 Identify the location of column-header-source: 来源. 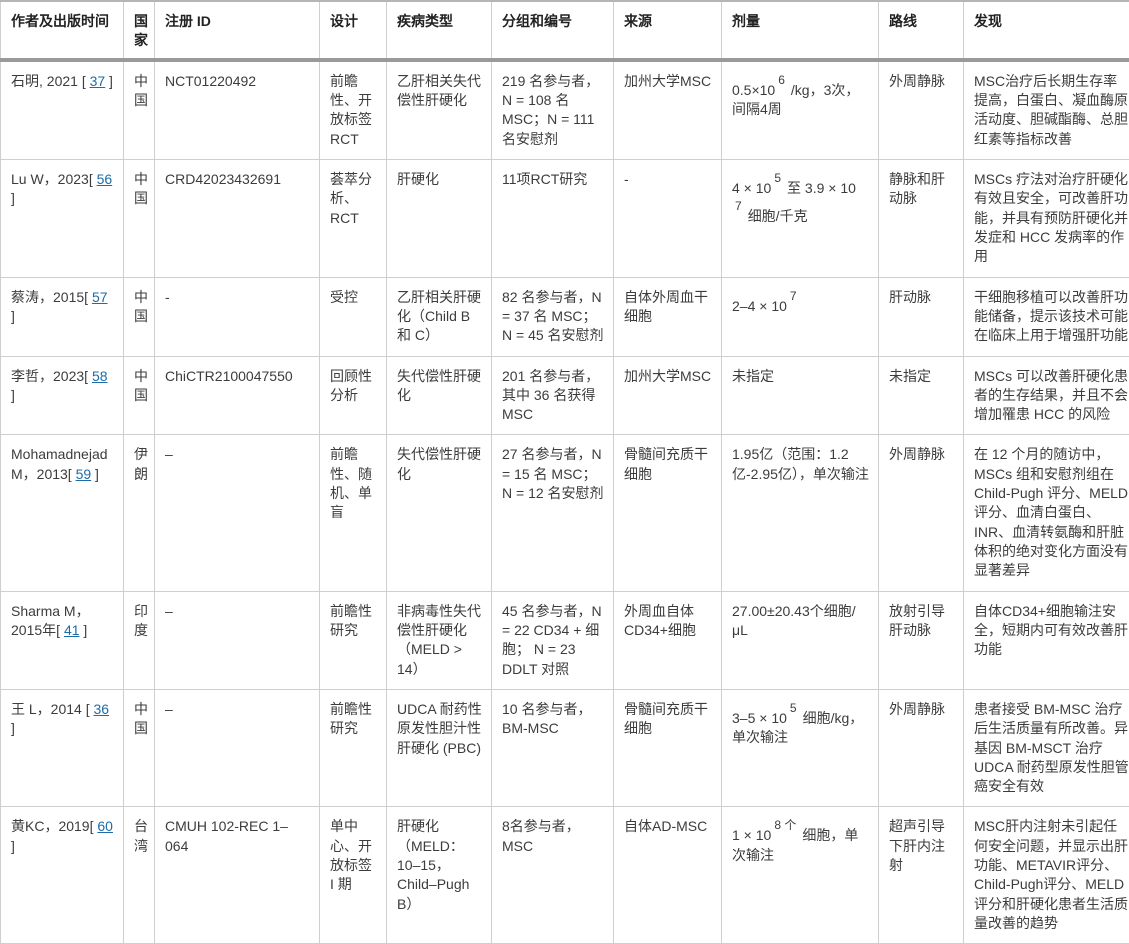
(668, 30).